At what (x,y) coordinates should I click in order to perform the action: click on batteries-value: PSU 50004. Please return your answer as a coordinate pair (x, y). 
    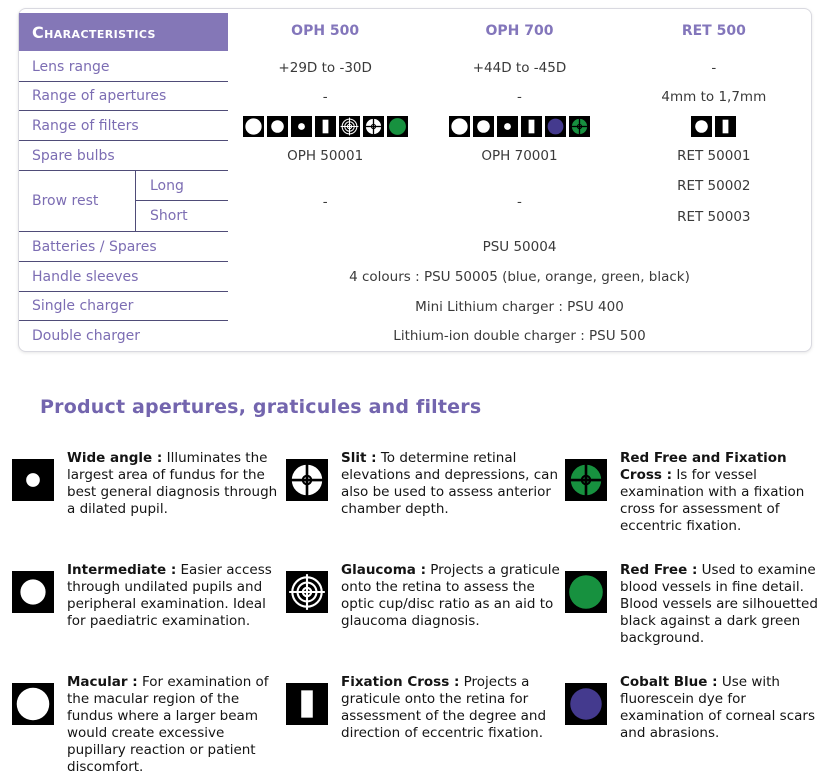
    Looking at the image, I should click on (519, 247).